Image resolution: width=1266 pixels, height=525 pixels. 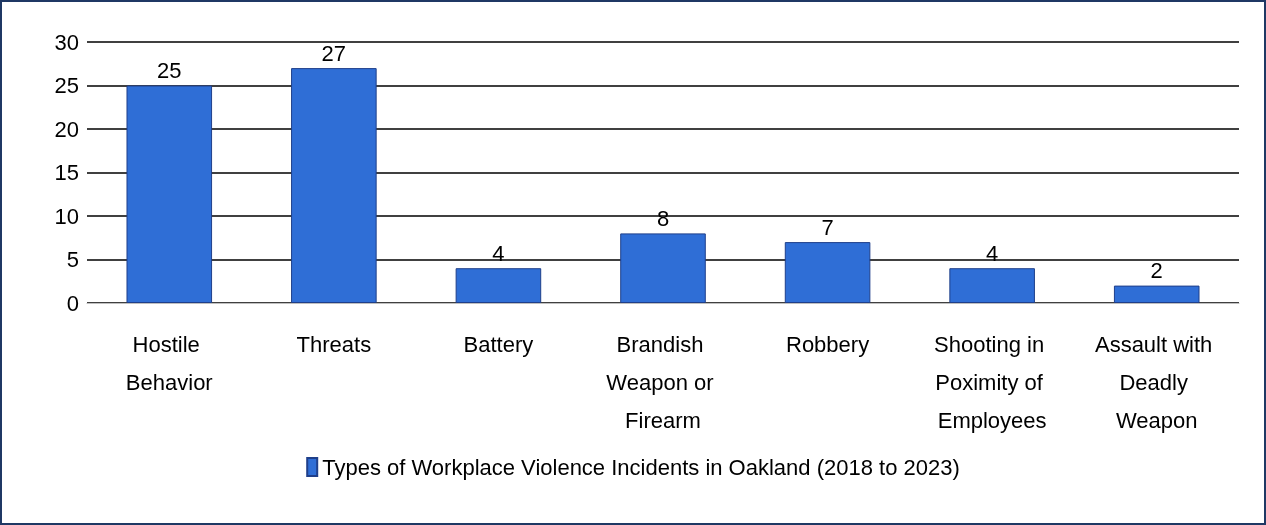 I want to click on x-tick-label: Assault with Deadly Weapon, so click(x=1156, y=382).